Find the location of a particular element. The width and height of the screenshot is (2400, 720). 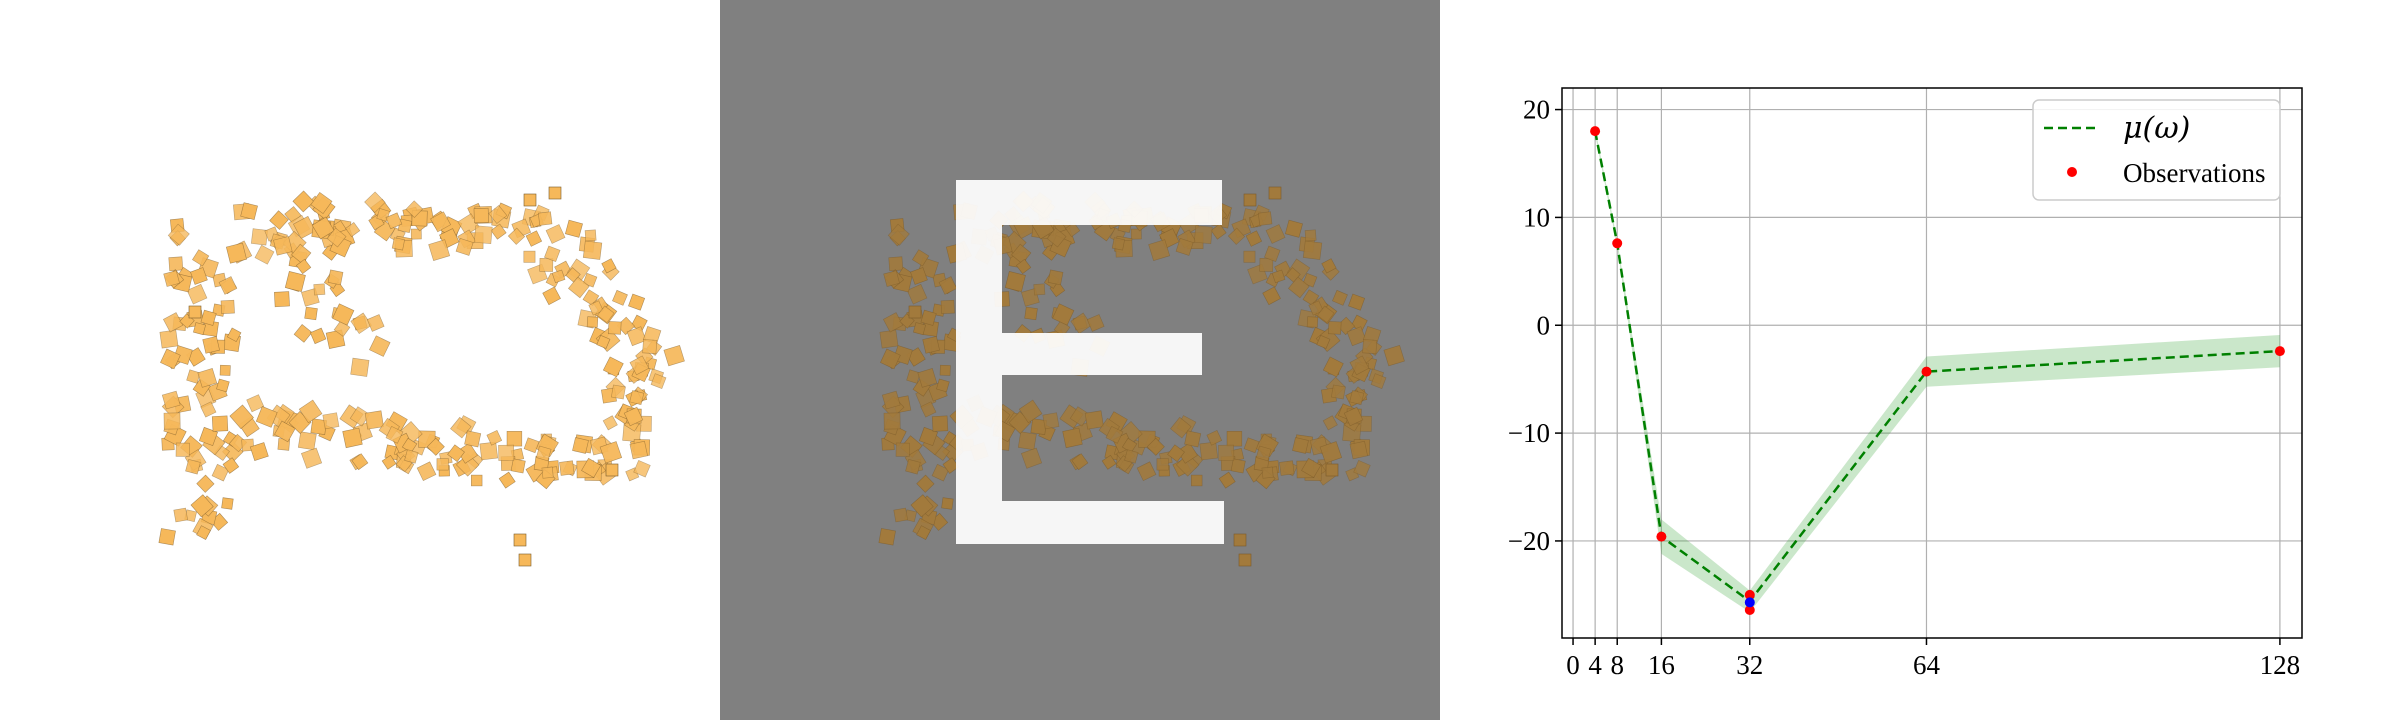

e-middle-bar is located at coordinates (1102, 354).